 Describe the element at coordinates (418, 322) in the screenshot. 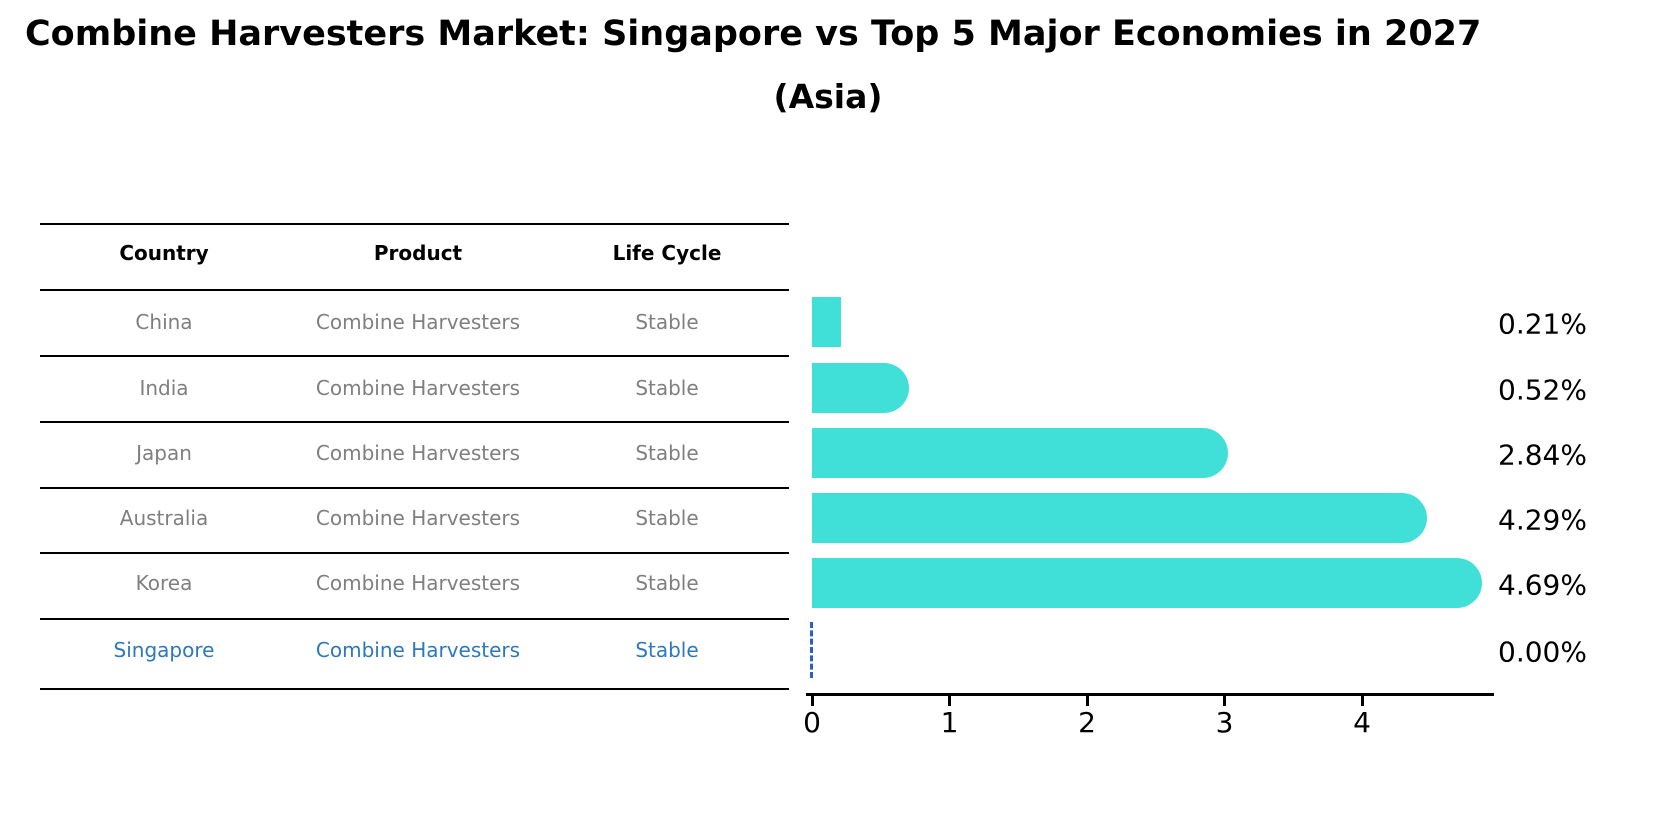

I see `cell-china-product: Combine Harvesters` at that location.